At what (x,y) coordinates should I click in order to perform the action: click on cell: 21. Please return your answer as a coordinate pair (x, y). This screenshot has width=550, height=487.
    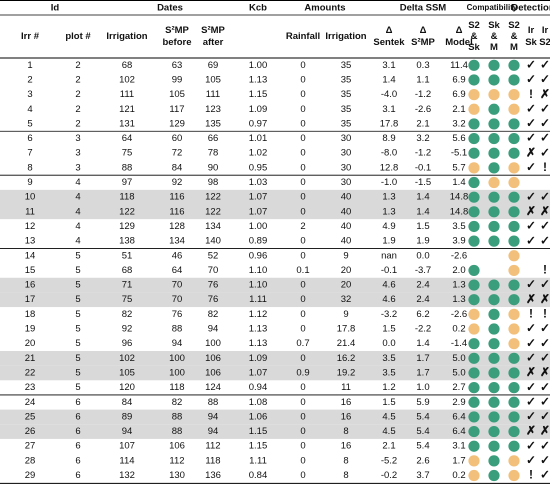
    Looking at the image, I should click on (30, 358).